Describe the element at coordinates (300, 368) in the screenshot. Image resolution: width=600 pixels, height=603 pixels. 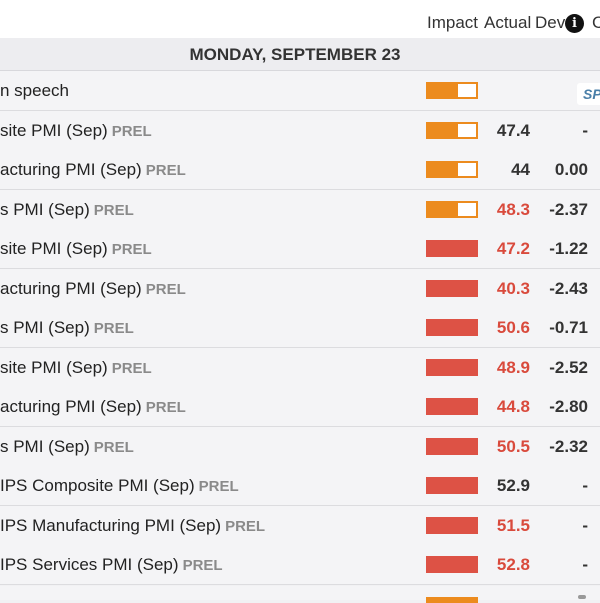
I see `table-row: site PMI (Sep) PREL 48.9 -2.52` at that location.